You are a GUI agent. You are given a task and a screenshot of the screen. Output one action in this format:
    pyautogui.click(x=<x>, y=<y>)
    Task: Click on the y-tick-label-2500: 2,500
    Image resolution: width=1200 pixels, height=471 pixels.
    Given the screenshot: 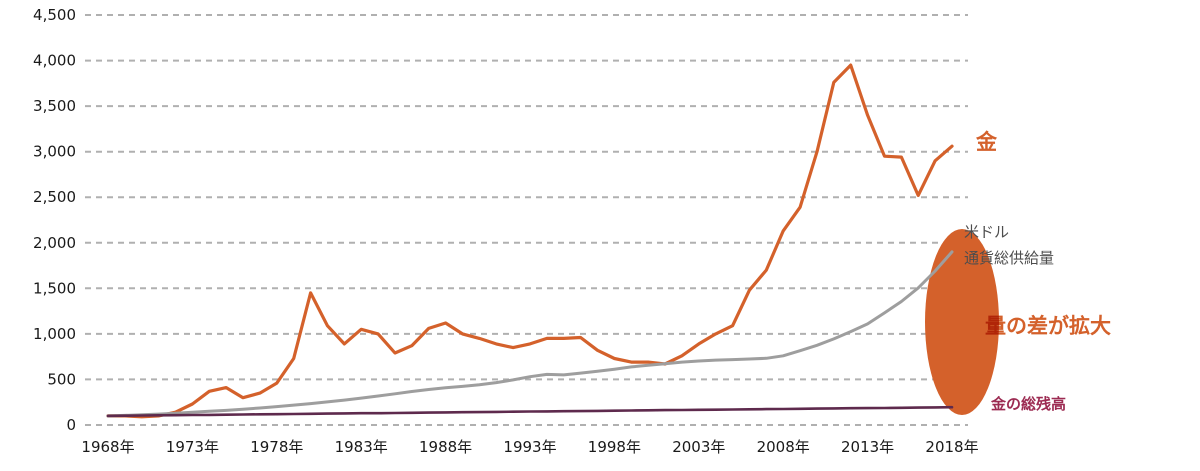 What is the action you would take?
    pyautogui.click(x=54, y=197)
    